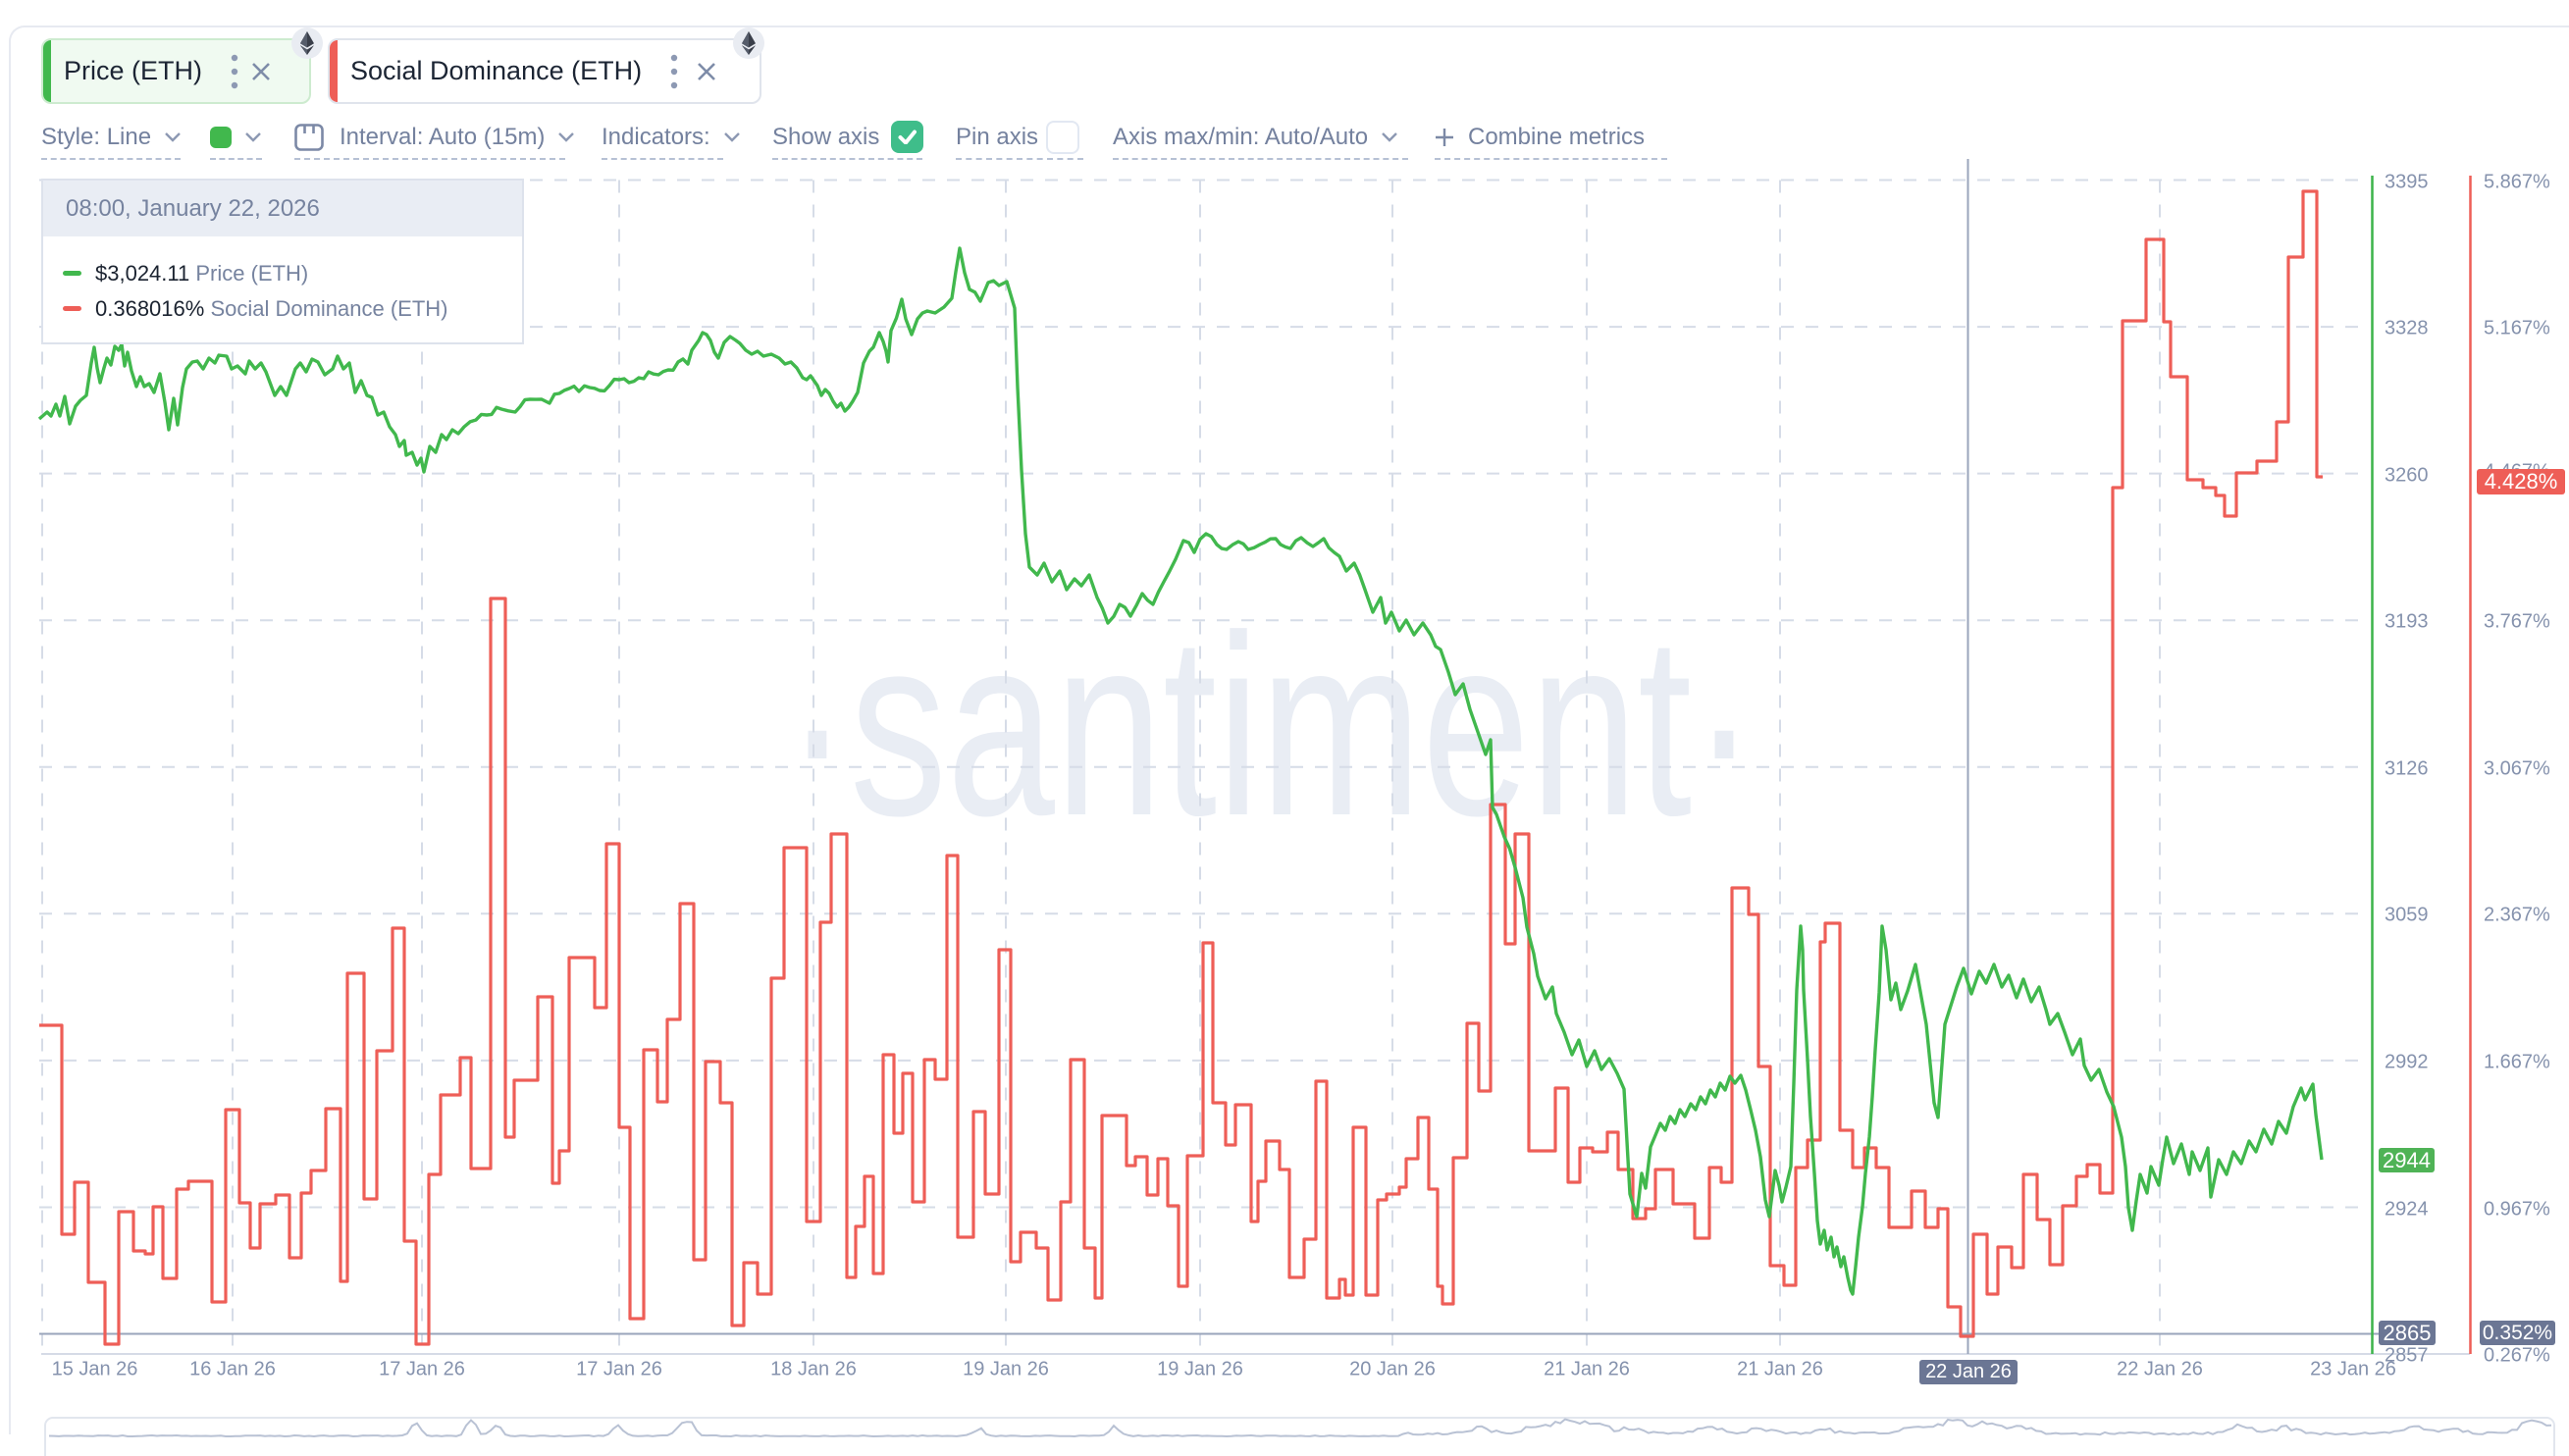 This screenshot has width=2569, height=1456. I want to click on svg-text: ·santiment·, so click(1270, 725).